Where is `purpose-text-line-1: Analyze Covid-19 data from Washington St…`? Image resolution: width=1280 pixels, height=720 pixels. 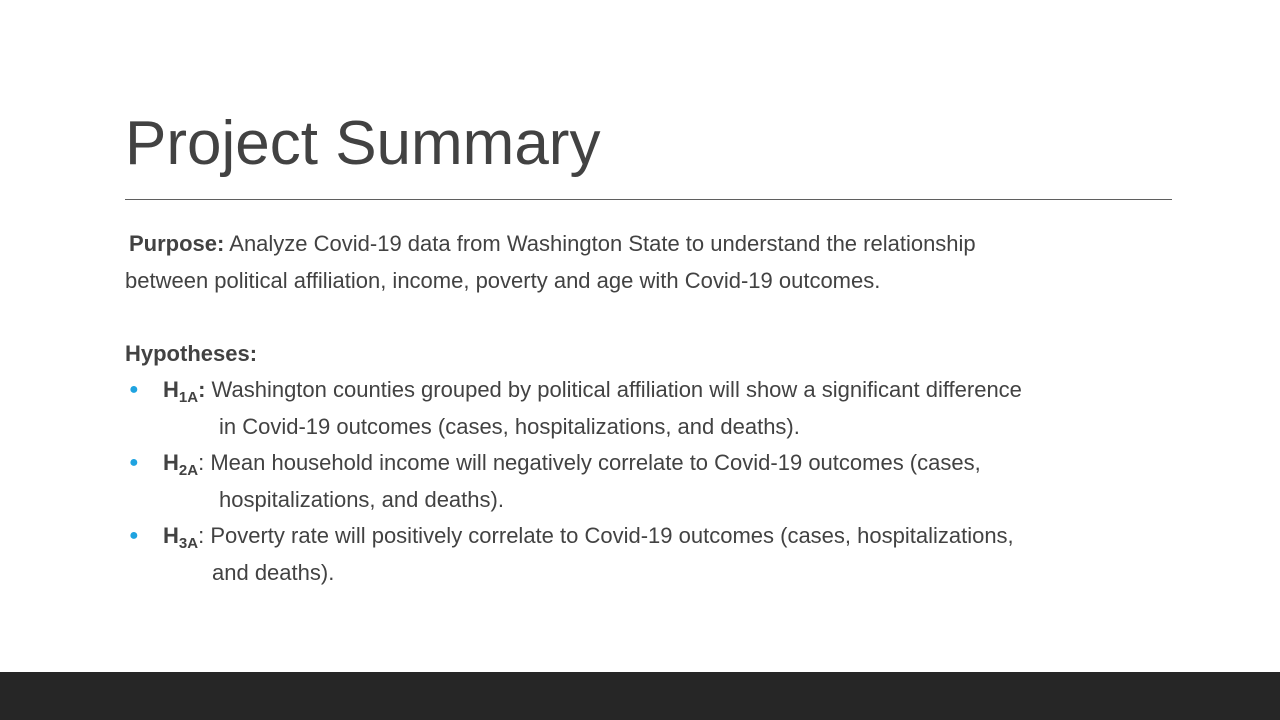
purpose-text-line-1: Analyze Covid-19 data from Washington St… is located at coordinates (602, 243).